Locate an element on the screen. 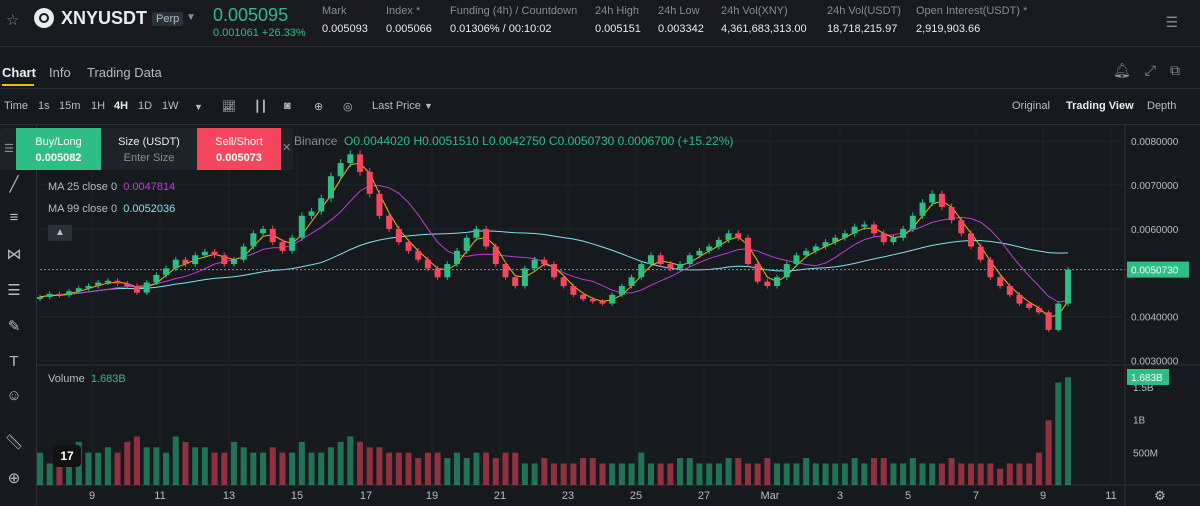 The height and width of the screenshot is (506, 1200). settings-gear-icon: ⚙ is located at coordinates (1160, 496).